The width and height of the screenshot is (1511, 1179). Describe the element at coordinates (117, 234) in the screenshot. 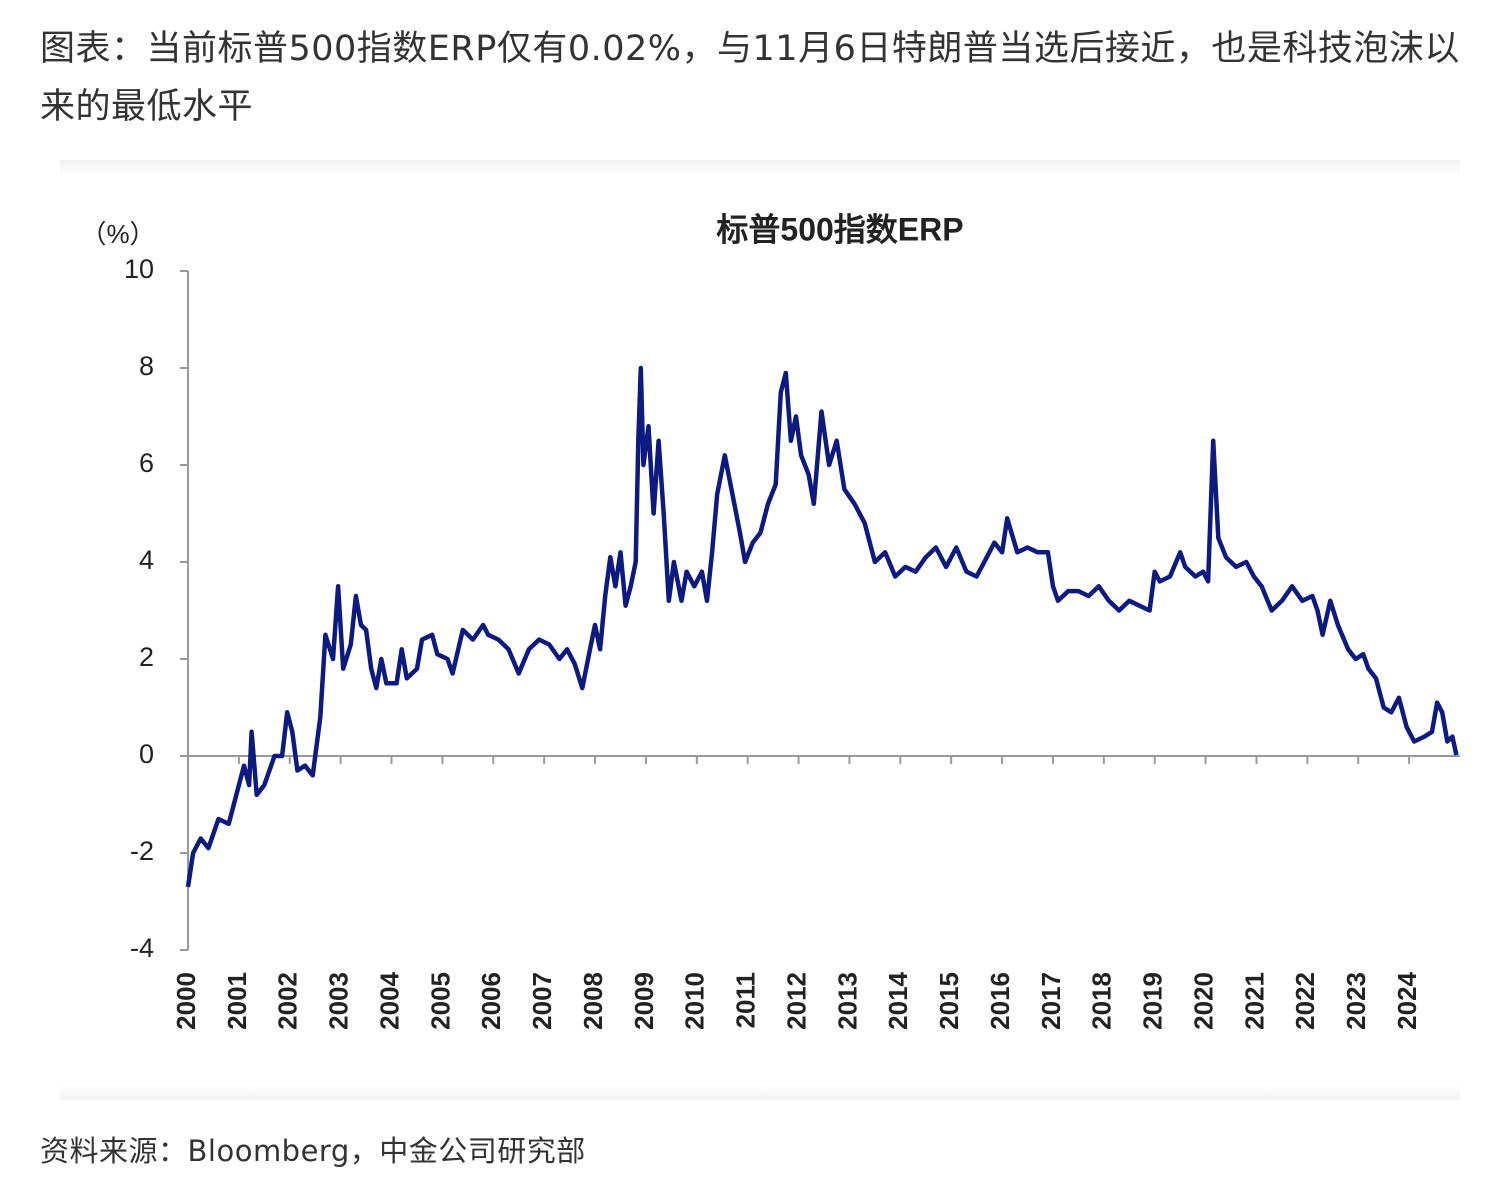

I see `y-unit: （%）` at that location.